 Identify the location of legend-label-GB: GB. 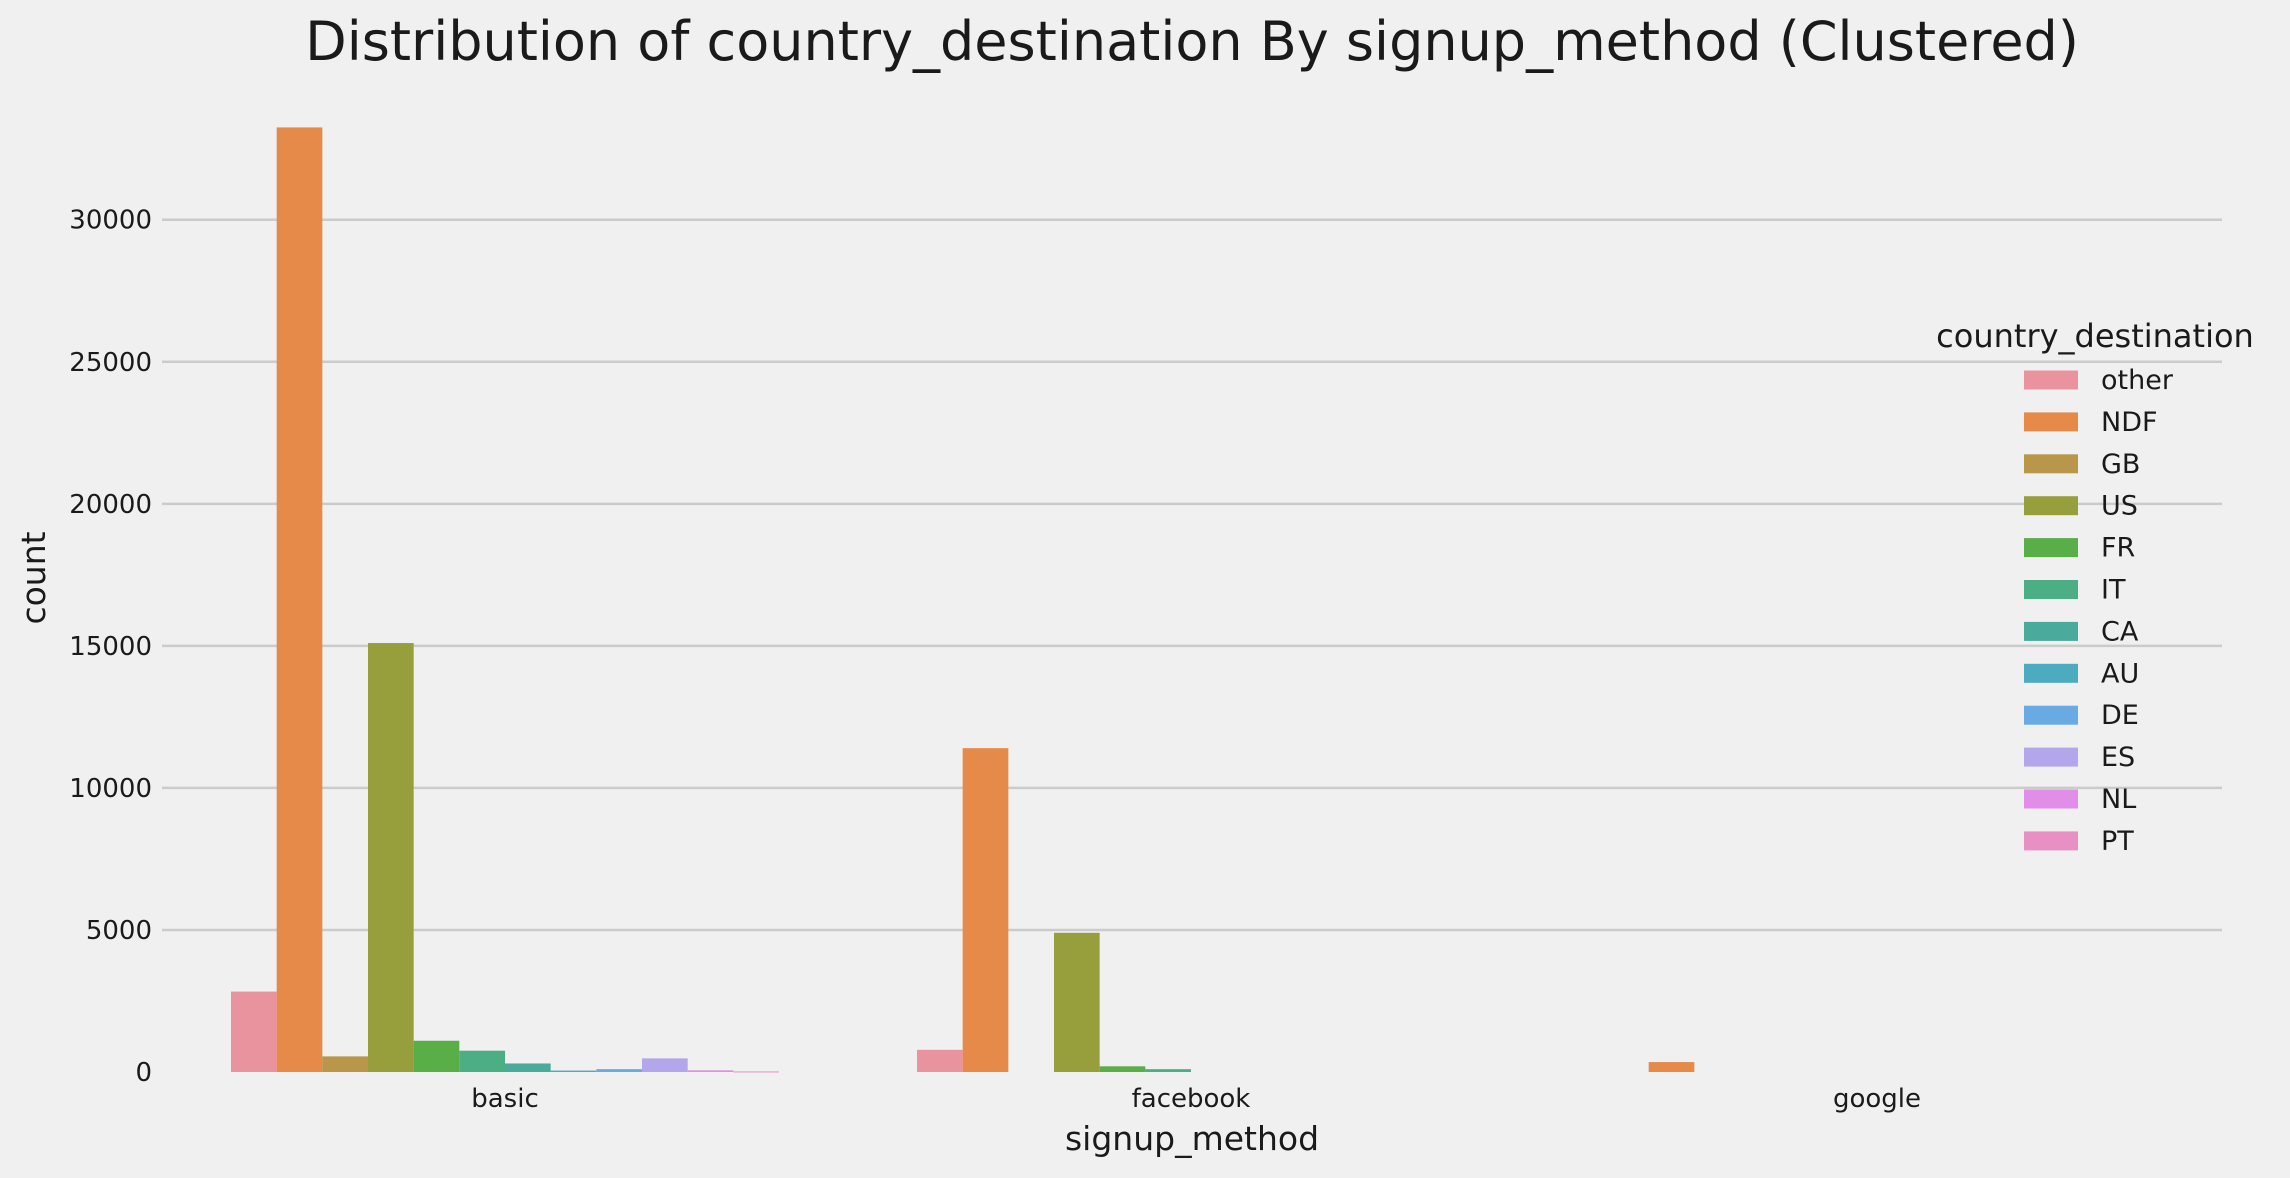
(2120, 464).